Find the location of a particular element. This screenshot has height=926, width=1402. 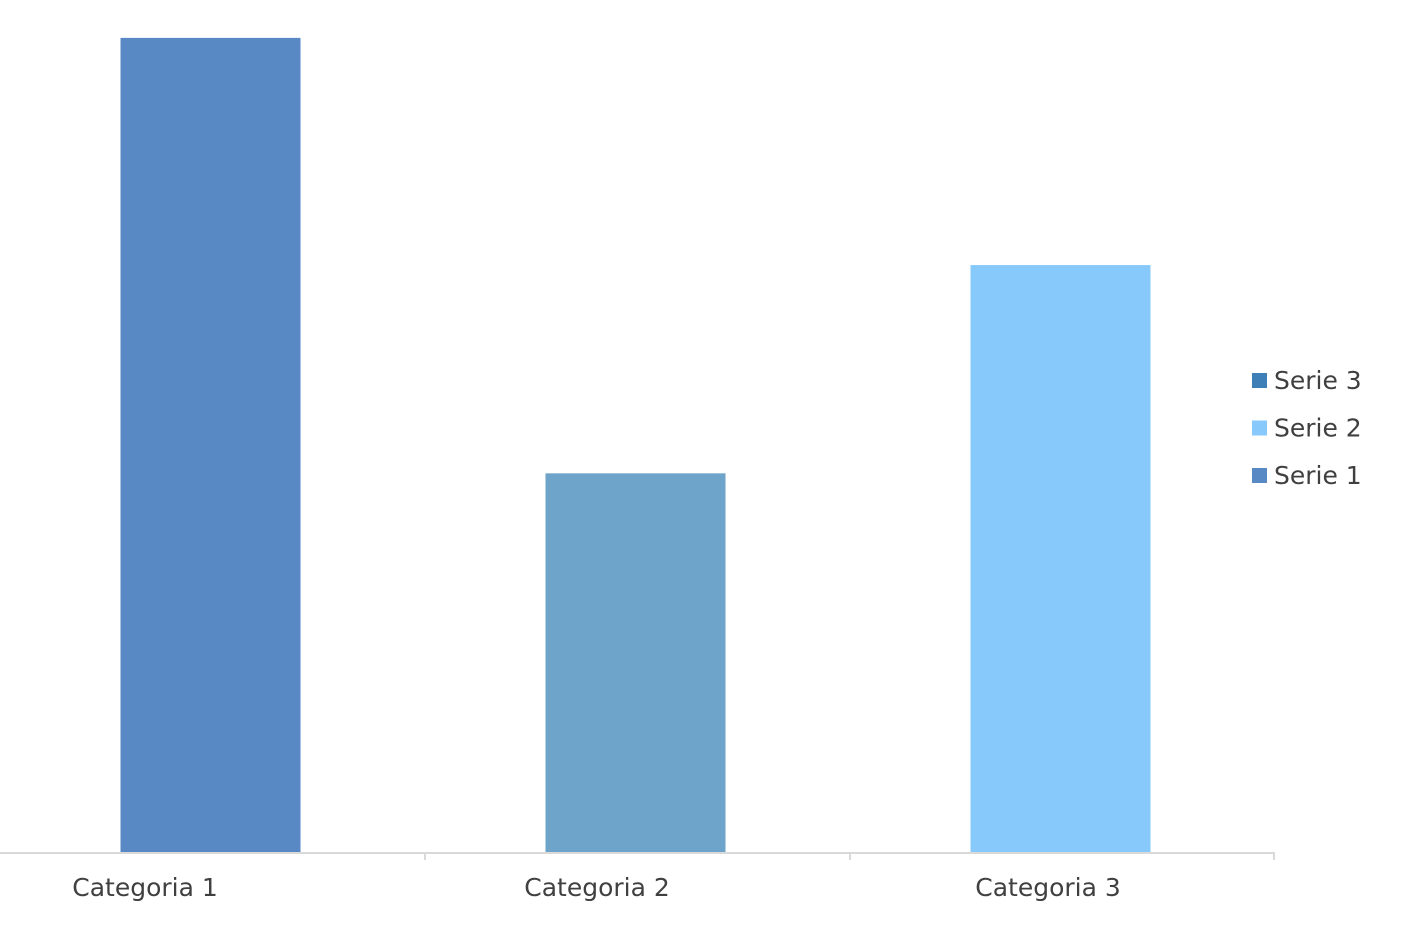

x-tick-labels: Categoria 1 Categoria 2 Categoria 3 is located at coordinates (596, 887).